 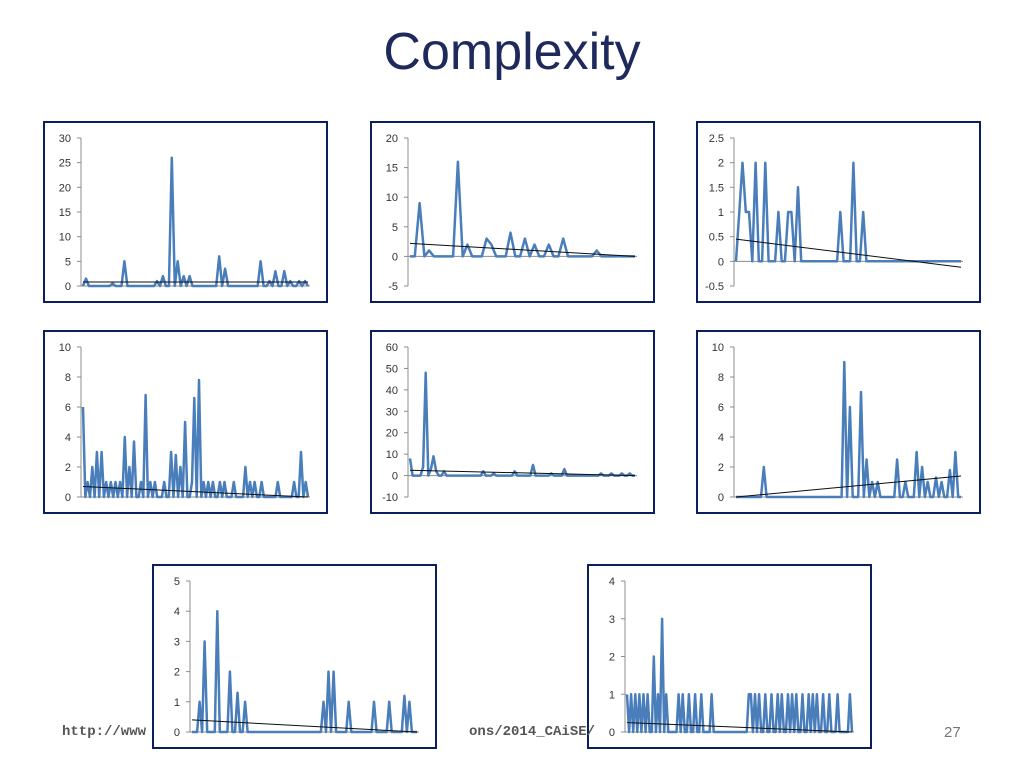 I want to click on chart-8-svg: 0 1 2 3 4, so click(x=731, y=657).